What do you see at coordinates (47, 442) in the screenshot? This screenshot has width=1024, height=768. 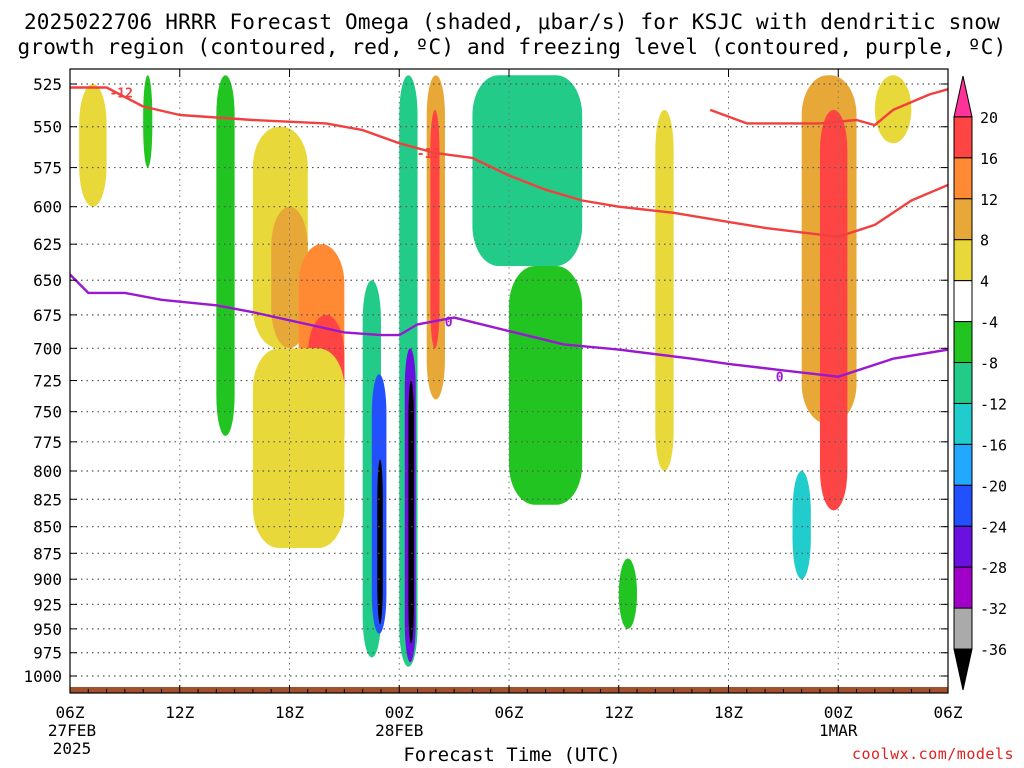 I see `y-tick-label: 775` at bounding box center [47, 442].